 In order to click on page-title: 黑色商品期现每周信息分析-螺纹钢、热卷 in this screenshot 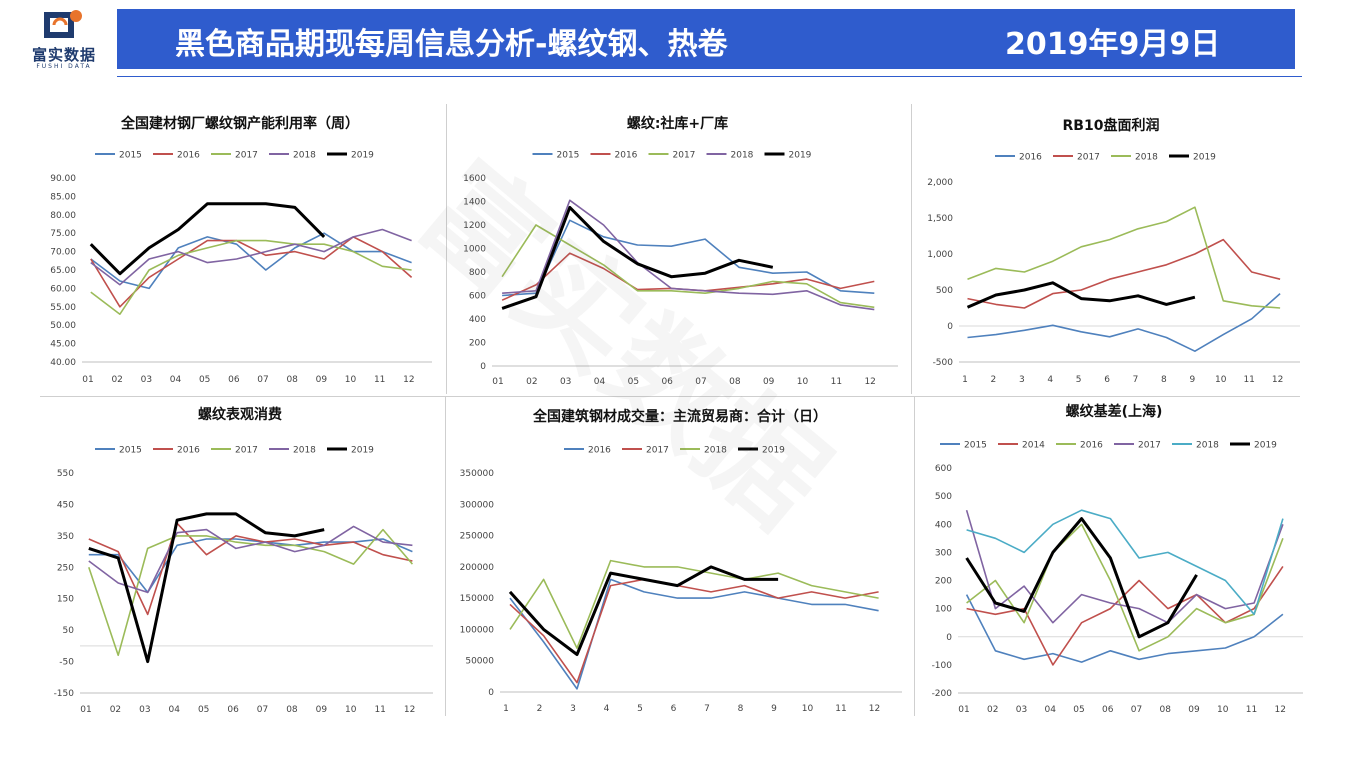, I will do `click(451, 44)`.